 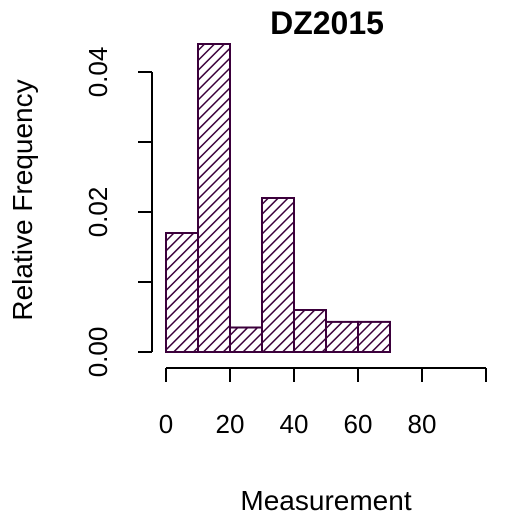 I want to click on x-tick-label: 60, so click(x=358, y=424).